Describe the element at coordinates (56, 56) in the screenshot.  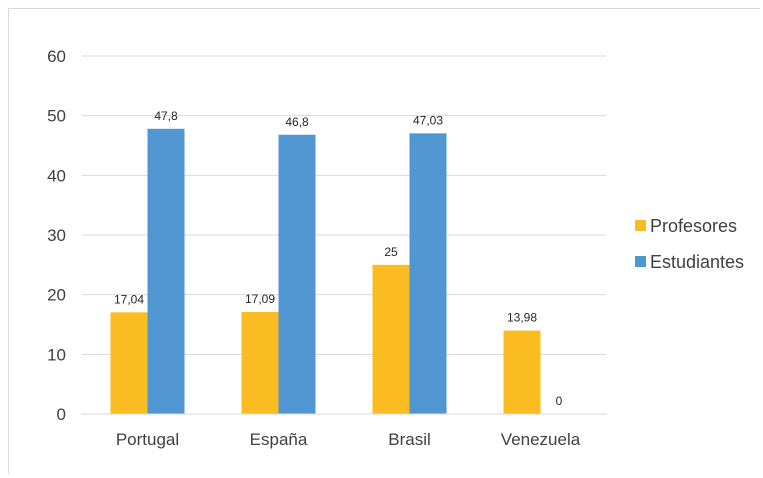
I see `y-tick-label: 60` at that location.